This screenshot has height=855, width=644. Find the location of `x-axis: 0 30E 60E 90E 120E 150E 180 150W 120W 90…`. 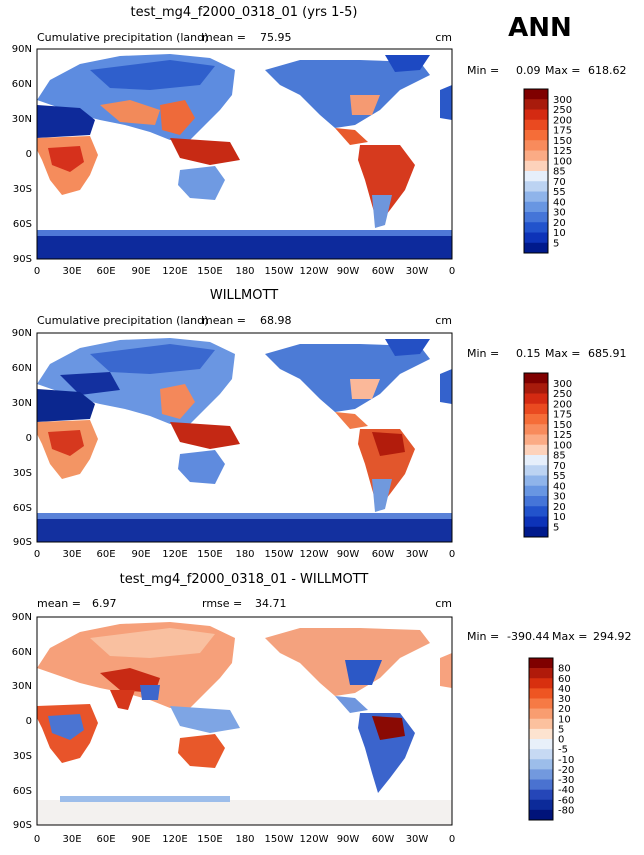

x-axis: 0 30E 60E 90E 120E 150E 180 150W 120W 90… is located at coordinates (244, 839).